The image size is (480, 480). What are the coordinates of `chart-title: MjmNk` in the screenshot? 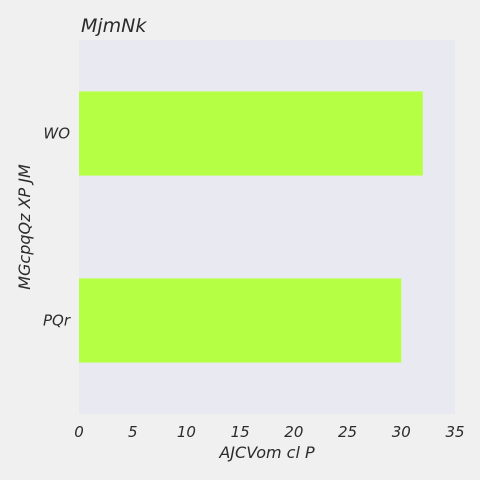 It's located at (114, 26).